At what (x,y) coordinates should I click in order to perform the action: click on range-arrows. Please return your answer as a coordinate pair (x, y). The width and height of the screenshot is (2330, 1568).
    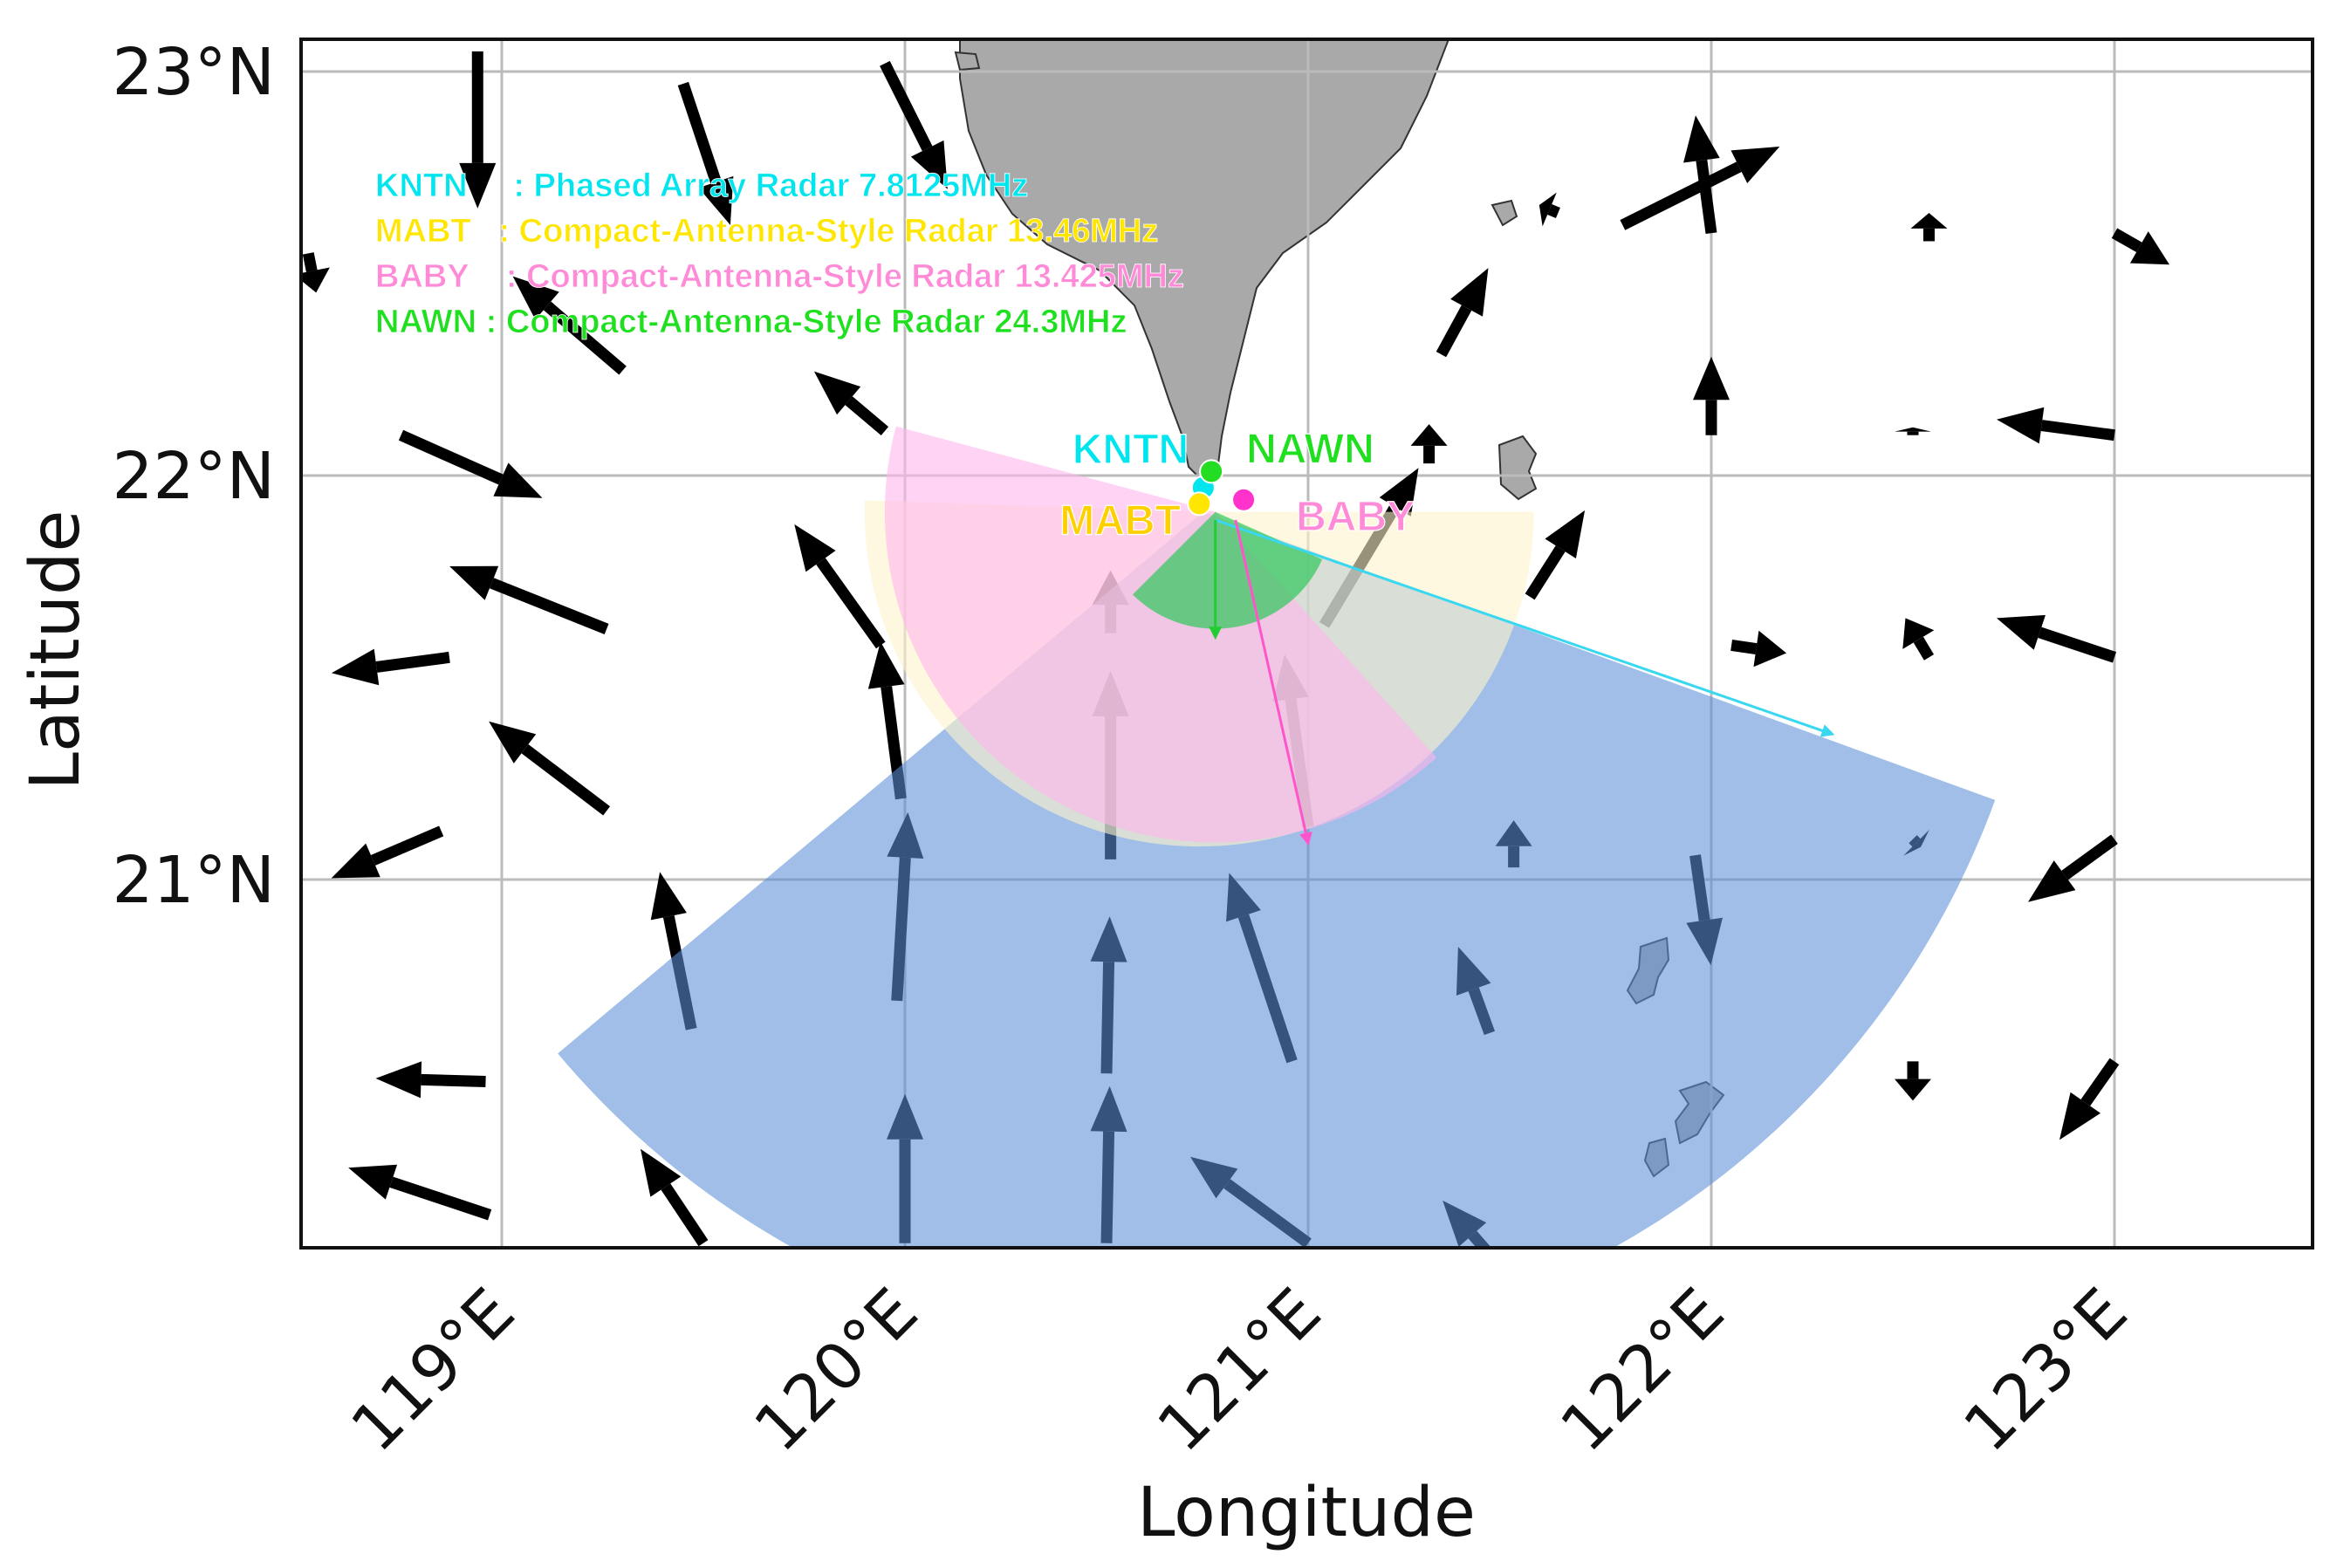
    Looking at the image, I should click on (1522, 682).